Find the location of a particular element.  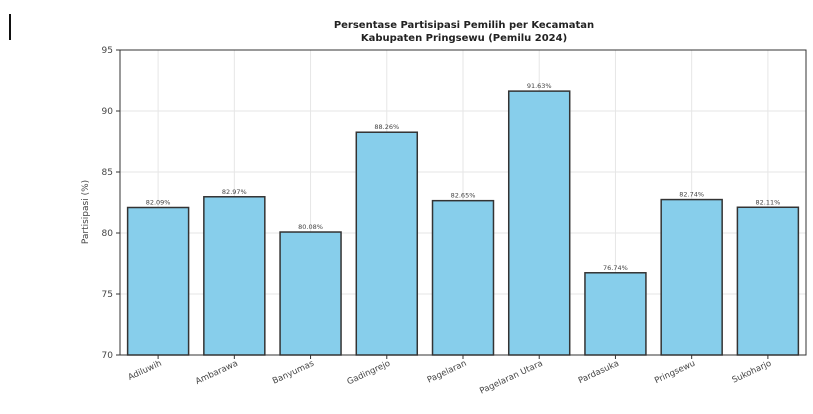

y-tick-label: 80 is located at coordinates (108, 234).